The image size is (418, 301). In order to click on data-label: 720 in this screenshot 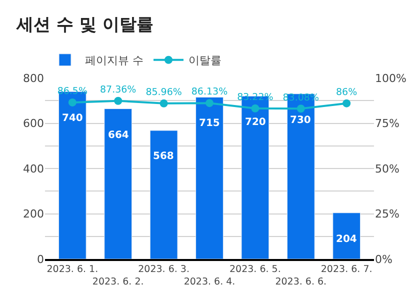, I will do `click(255, 122)`.